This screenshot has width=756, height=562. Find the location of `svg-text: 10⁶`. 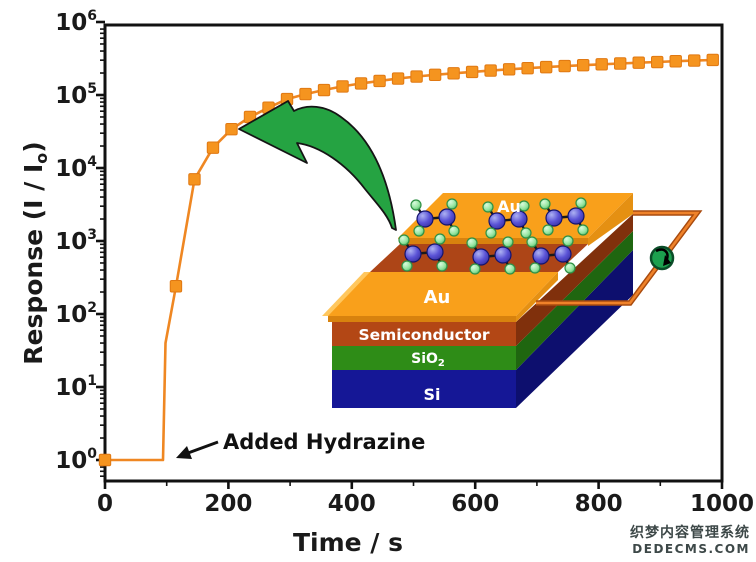

svg-text: 10⁶ is located at coordinates (76, 22).